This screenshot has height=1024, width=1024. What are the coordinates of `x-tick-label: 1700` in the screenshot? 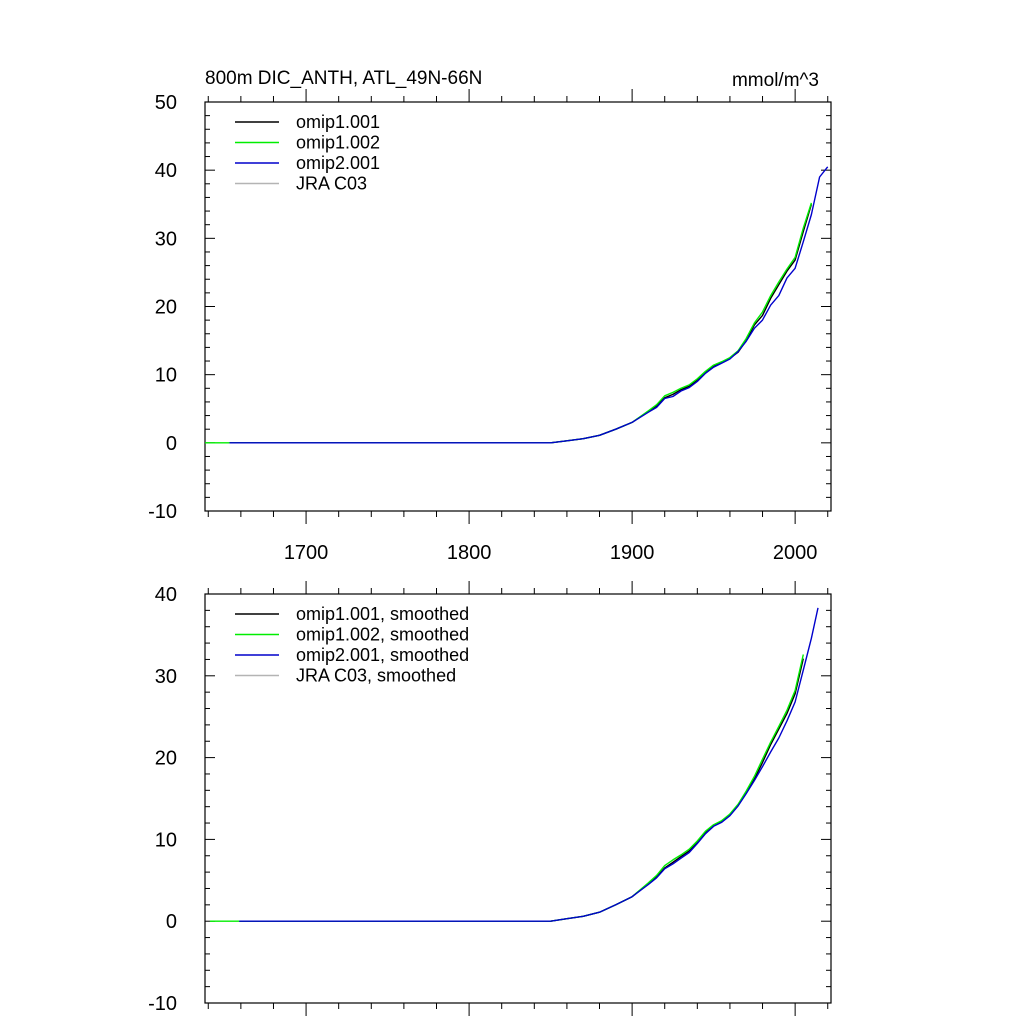 It's located at (306, 553).